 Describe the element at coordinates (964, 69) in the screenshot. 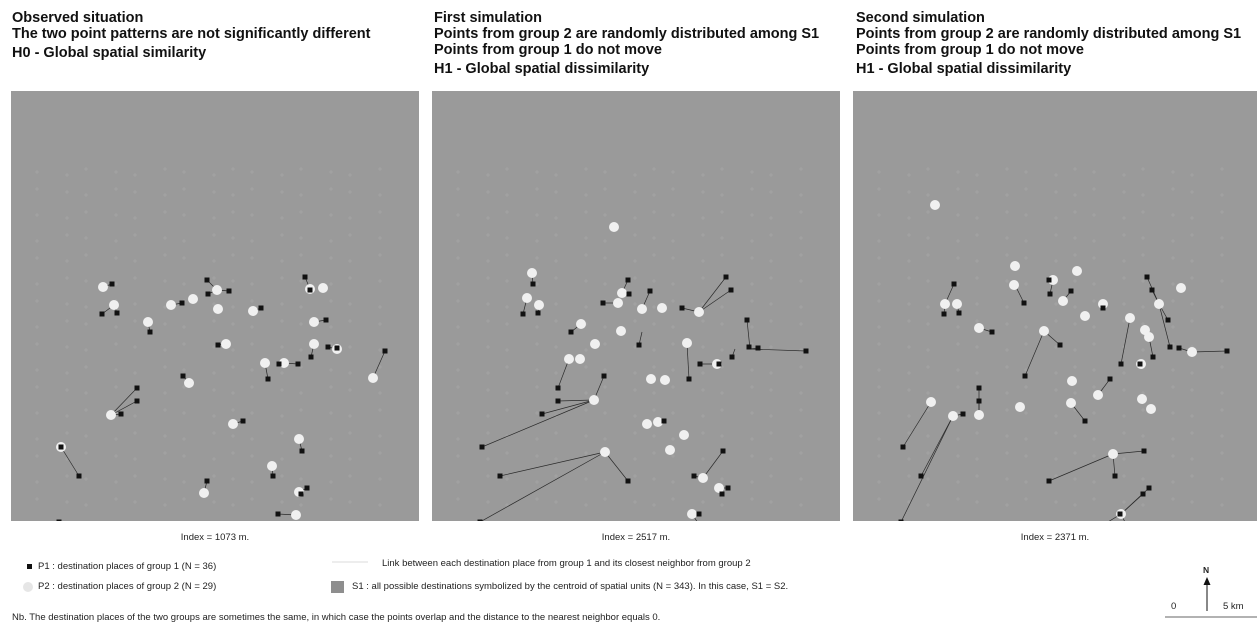

I see `panel-3-hypothesis: H1 - Global spatial dissimilarity` at that location.